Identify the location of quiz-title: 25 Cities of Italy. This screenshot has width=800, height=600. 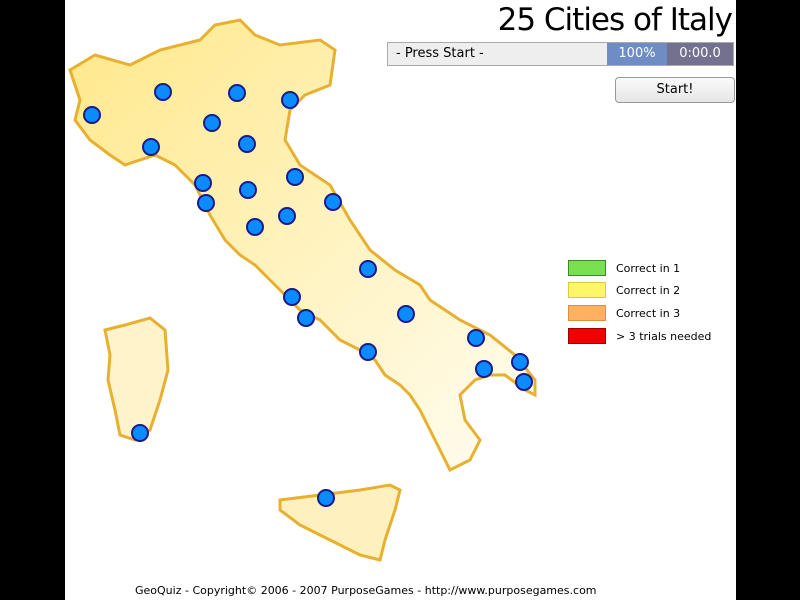
(615, 20).